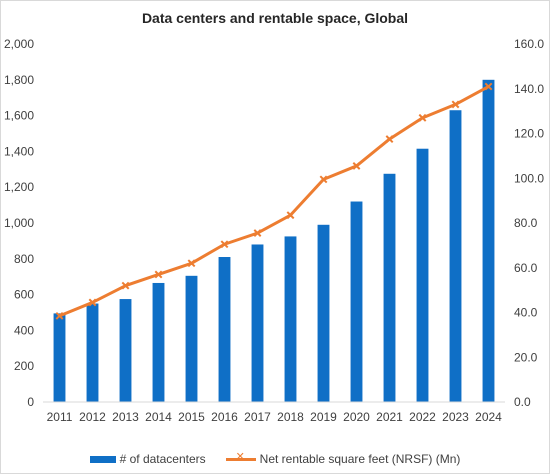  What do you see at coordinates (257, 417) in the screenshot?
I see `x-tick-label: 2017` at bounding box center [257, 417].